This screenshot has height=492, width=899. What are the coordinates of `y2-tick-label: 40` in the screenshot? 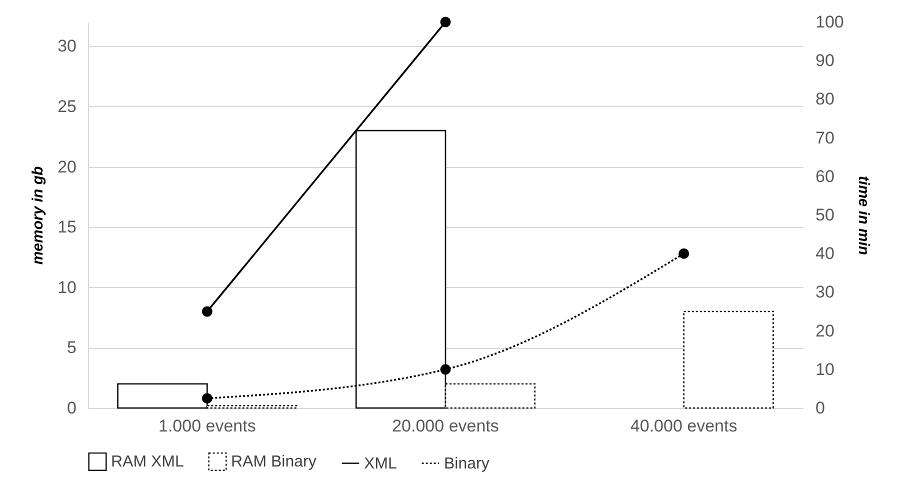 It's located at (825, 254).